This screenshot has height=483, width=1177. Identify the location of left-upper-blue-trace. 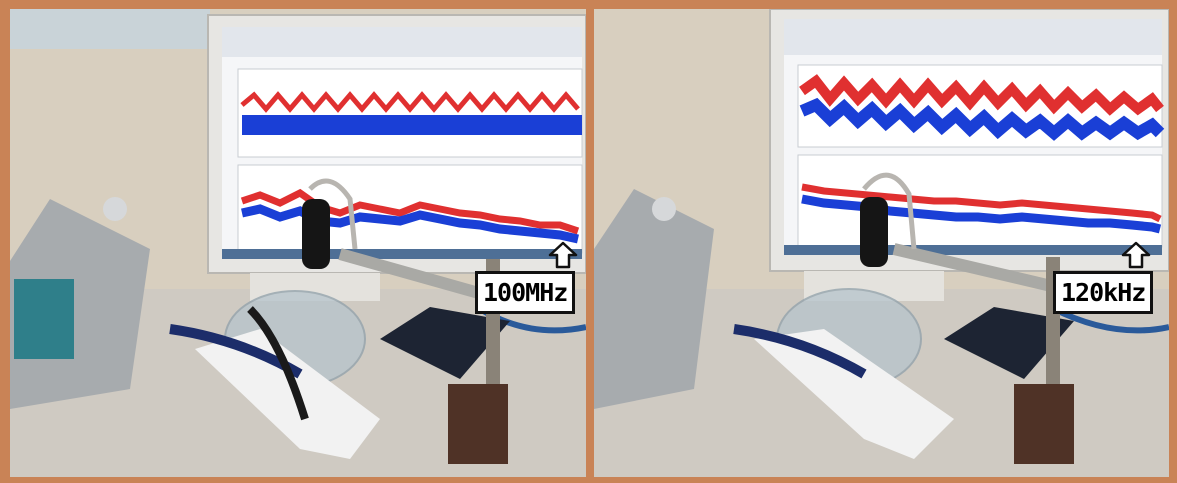
(412, 125).